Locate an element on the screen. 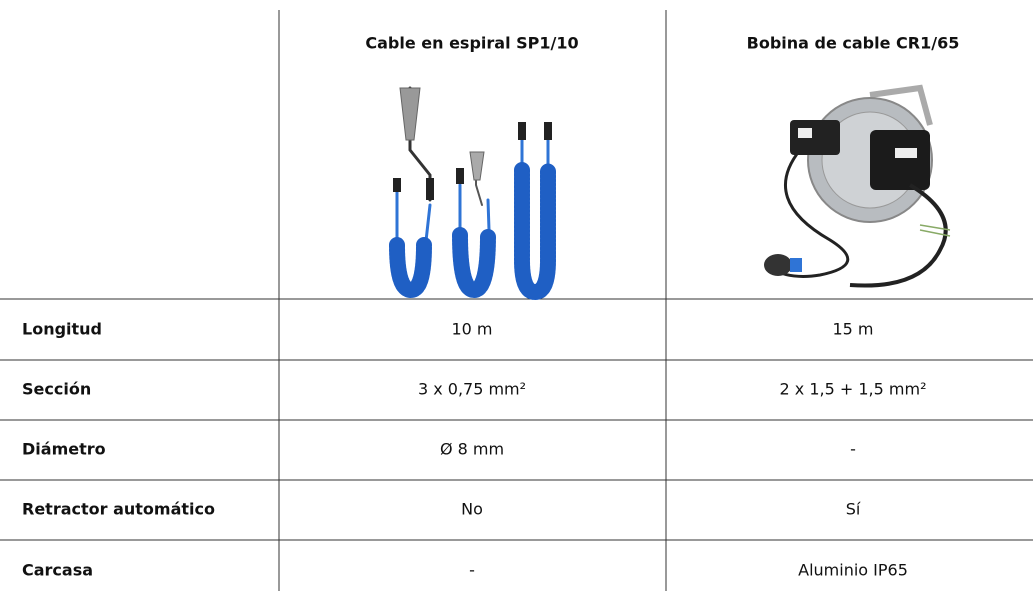 The width and height of the screenshot is (1033, 591). column-header: Bobina de cable CR1/65 is located at coordinates (853, 43).